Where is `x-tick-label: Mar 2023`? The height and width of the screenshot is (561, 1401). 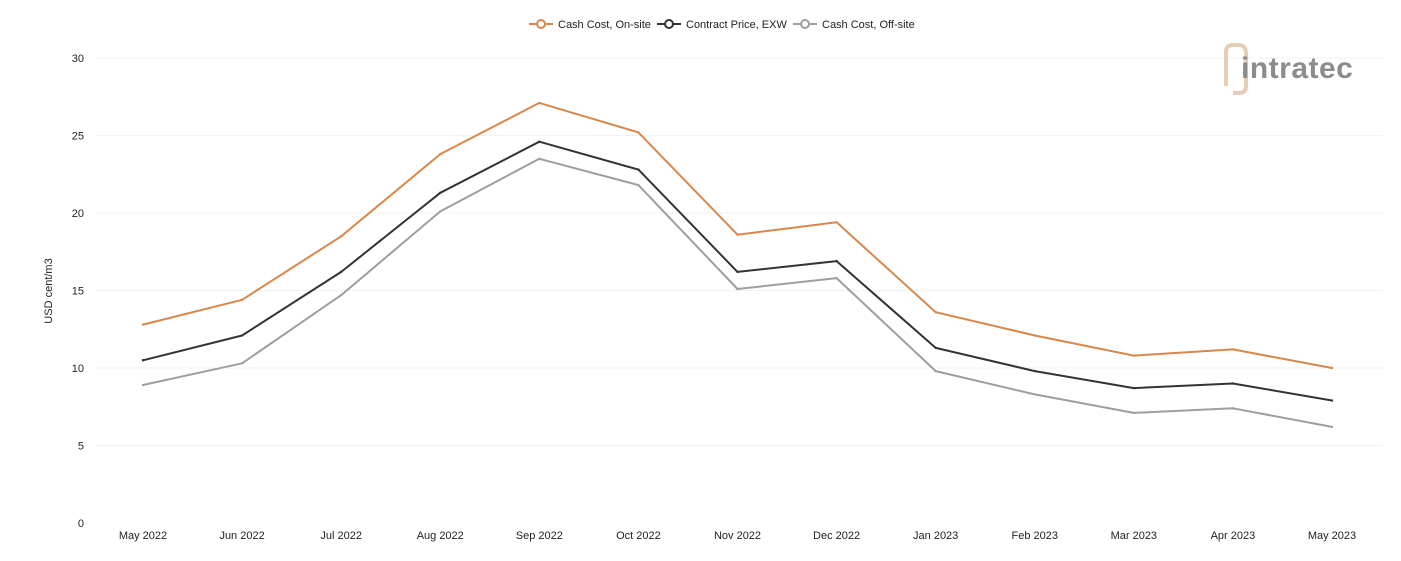 x-tick-label: Mar 2023 is located at coordinates (1134, 536).